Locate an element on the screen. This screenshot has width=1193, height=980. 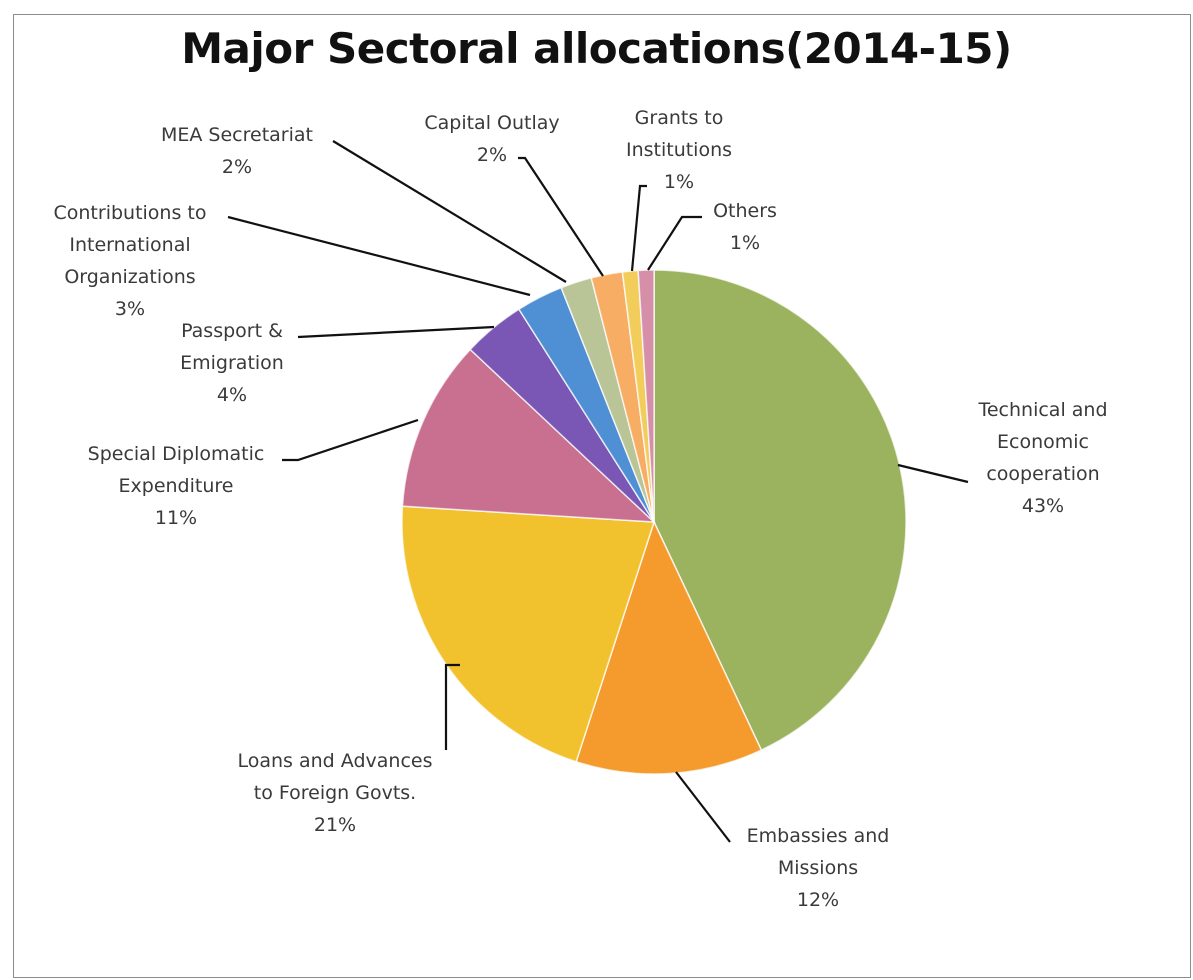
slice-label-5-line-2: Organizations is located at coordinates (129, 277).